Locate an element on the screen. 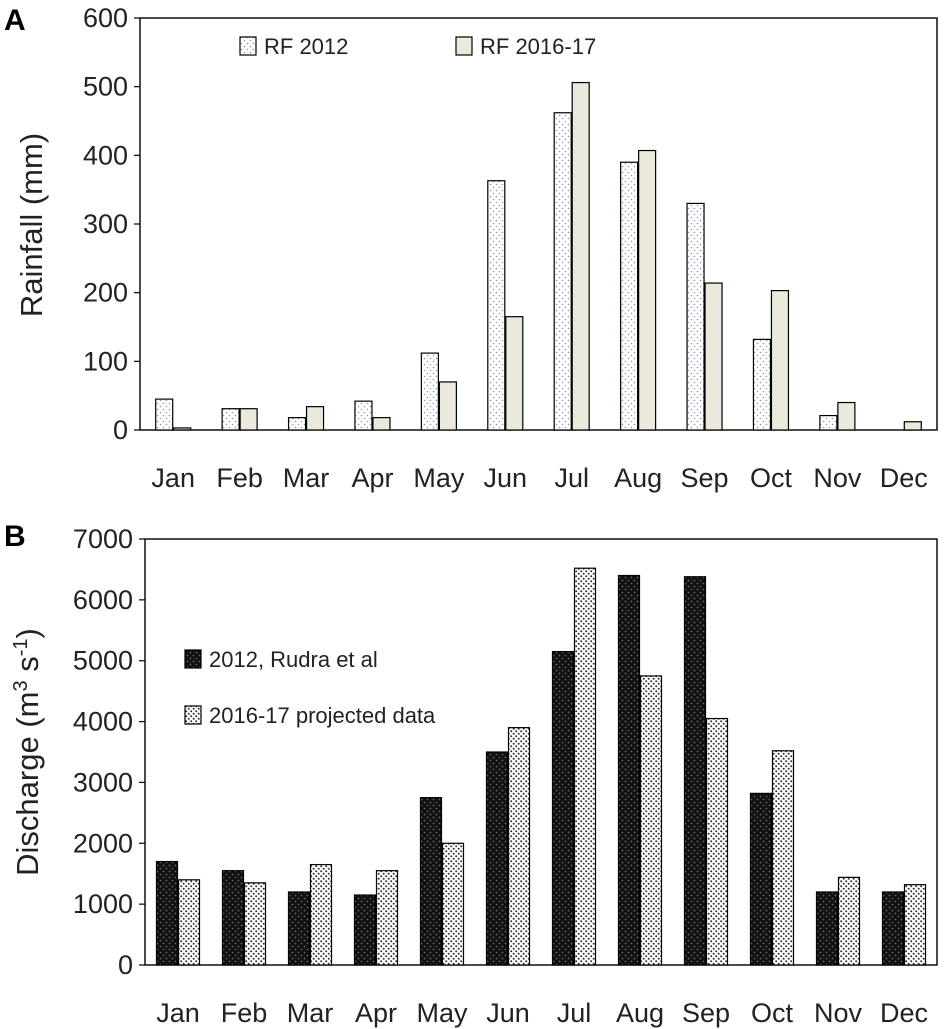  legend-b: 2012, Rudra et al 2016-17 projected data is located at coordinates (310, 687).